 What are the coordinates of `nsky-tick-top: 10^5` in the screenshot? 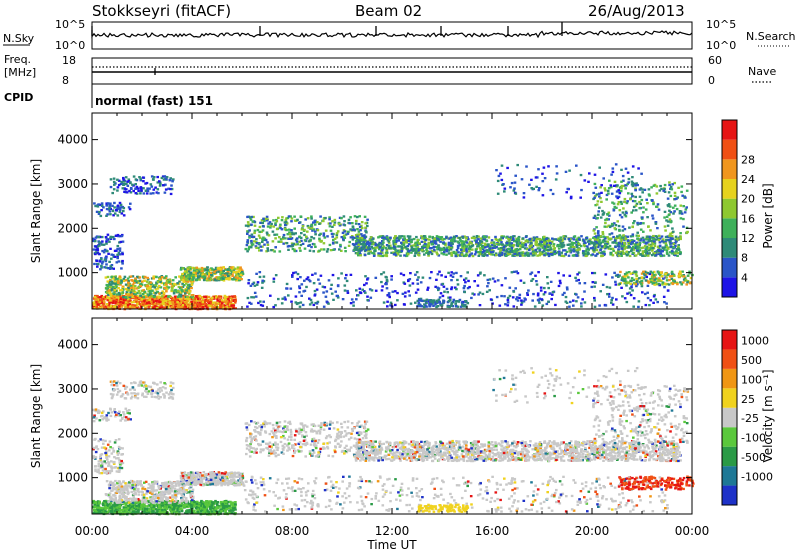 It's located at (70, 24).